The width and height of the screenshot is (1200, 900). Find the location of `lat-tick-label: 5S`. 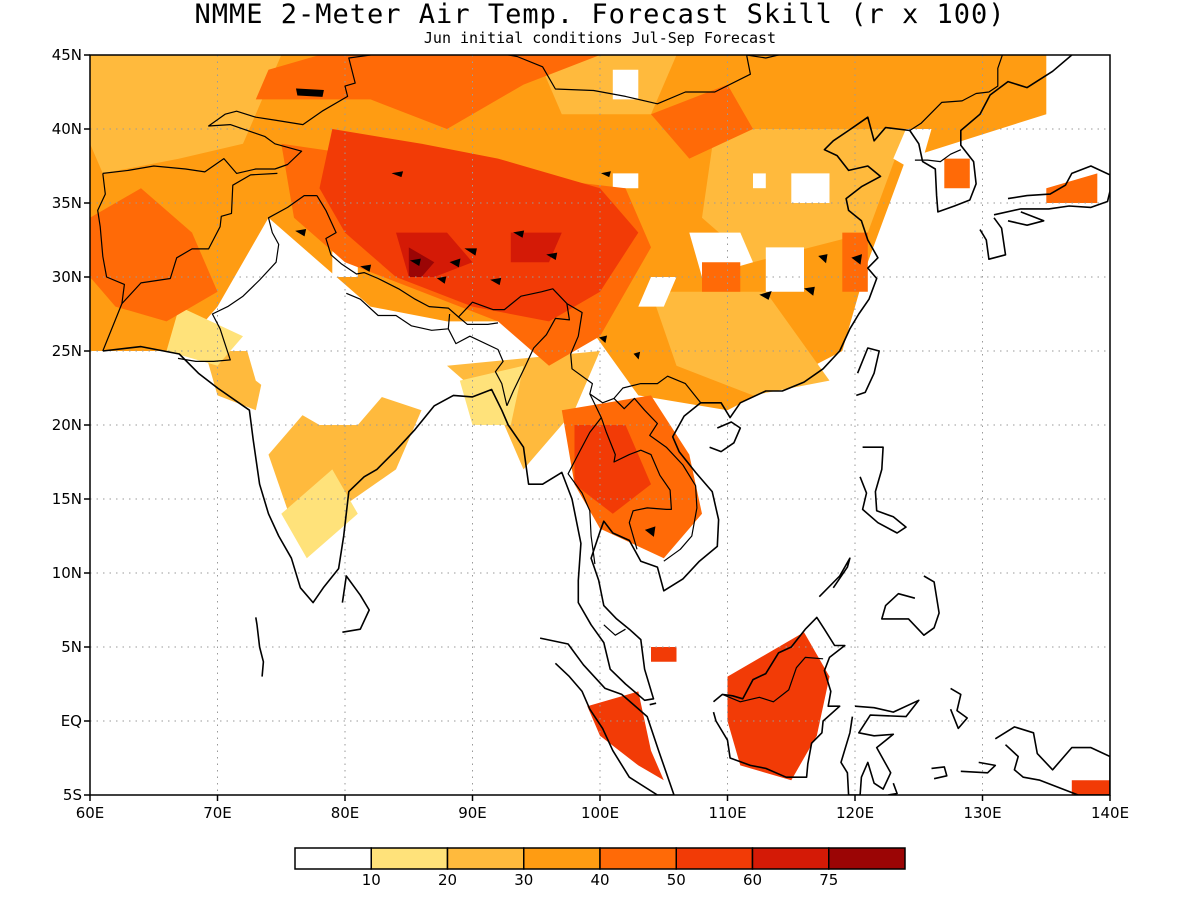

lat-tick-label: 5S is located at coordinates (72, 795).